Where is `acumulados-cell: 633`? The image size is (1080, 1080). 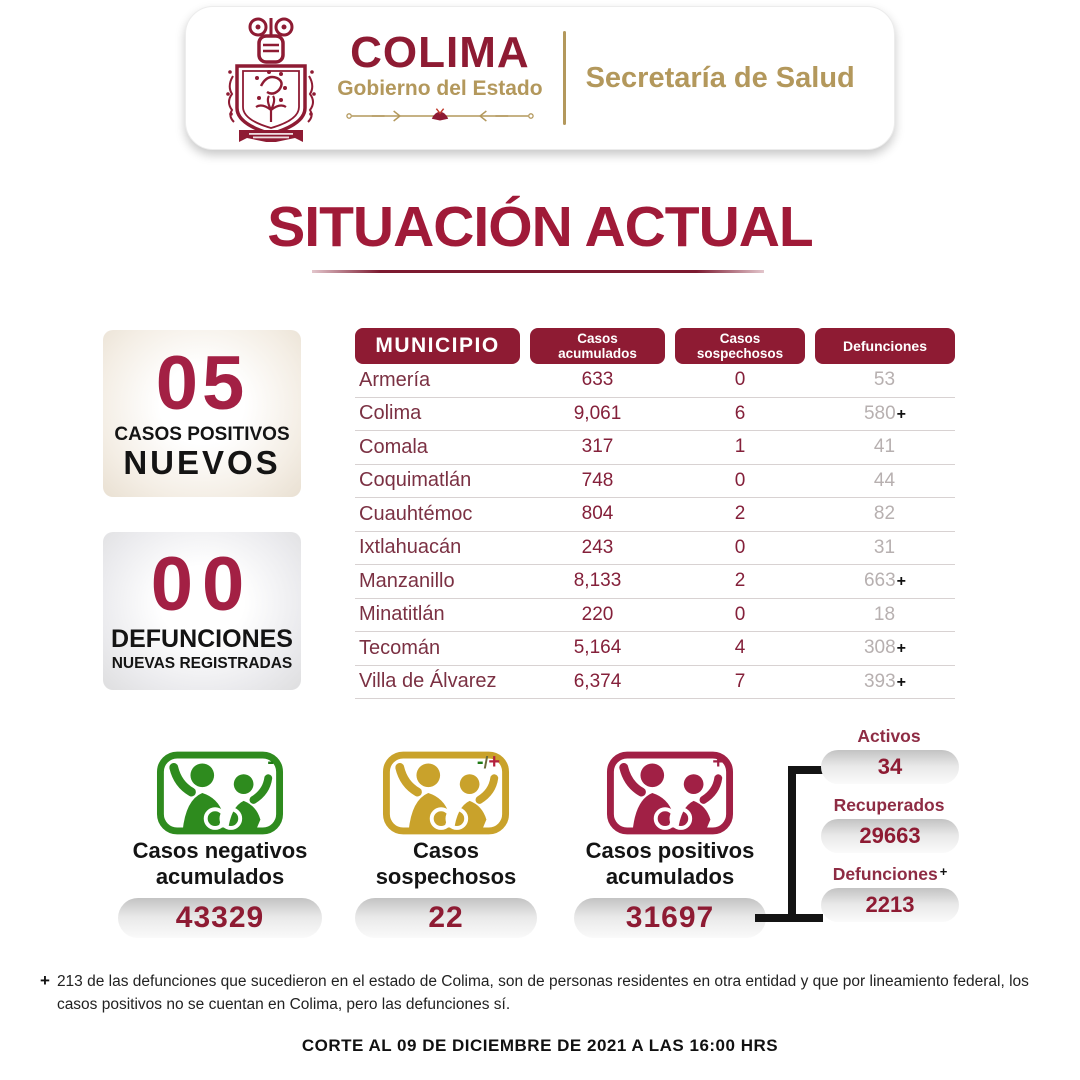
acumulados-cell: 633 is located at coordinates (597, 380).